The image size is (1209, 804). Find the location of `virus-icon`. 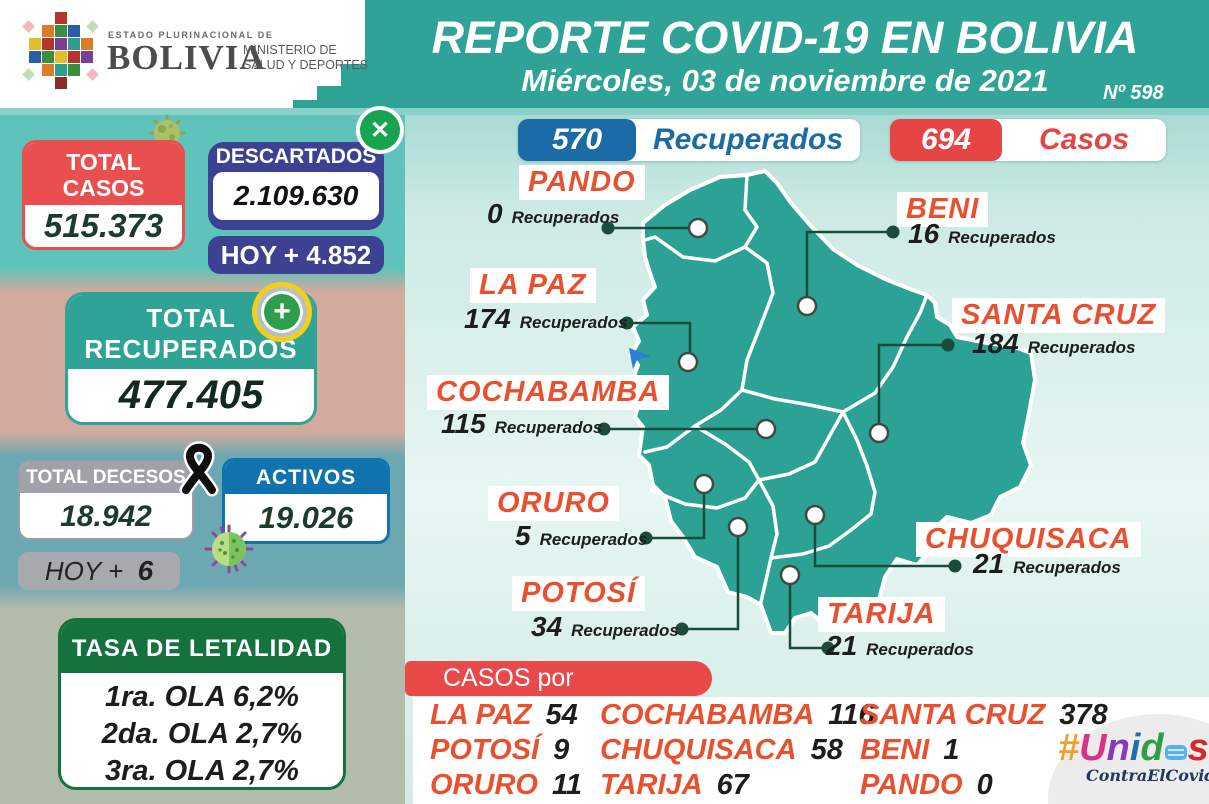

virus-icon is located at coordinates (229, 549).